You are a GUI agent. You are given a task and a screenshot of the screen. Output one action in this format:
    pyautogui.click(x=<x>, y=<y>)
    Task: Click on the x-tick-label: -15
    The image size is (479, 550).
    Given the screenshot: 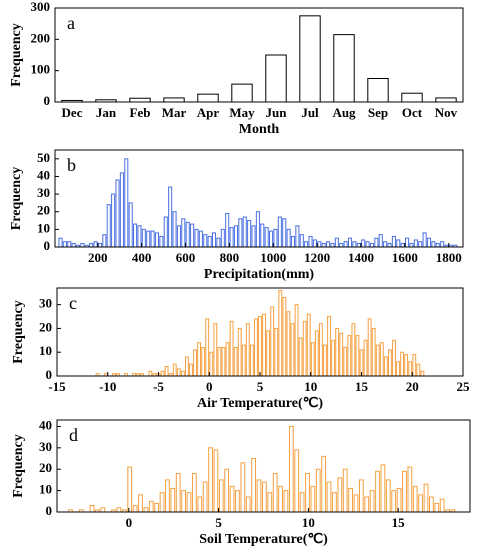 What is the action you would take?
    pyautogui.click(x=57, y=386)
    